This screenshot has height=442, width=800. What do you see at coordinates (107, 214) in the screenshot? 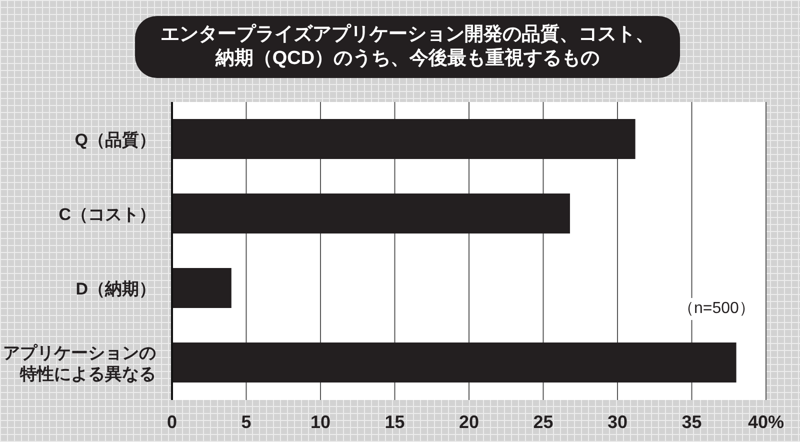
I see `y-tick-label: C（コスト）` at bounding box center [107, 214].